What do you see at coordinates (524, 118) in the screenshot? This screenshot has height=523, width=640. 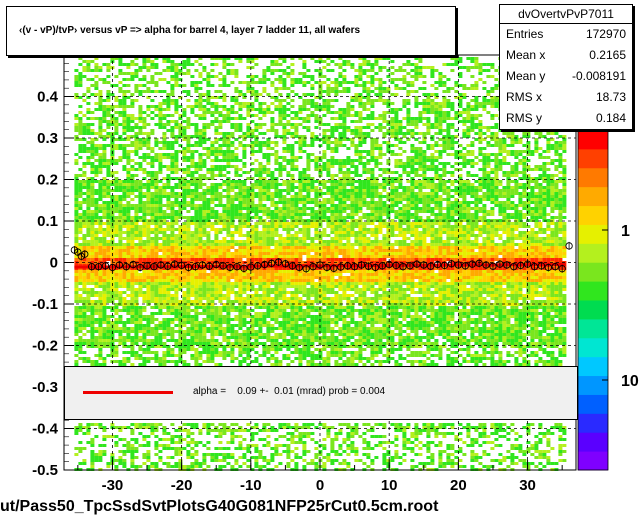 I see `stats-label: RMS y` at bounding box center [524, 118].